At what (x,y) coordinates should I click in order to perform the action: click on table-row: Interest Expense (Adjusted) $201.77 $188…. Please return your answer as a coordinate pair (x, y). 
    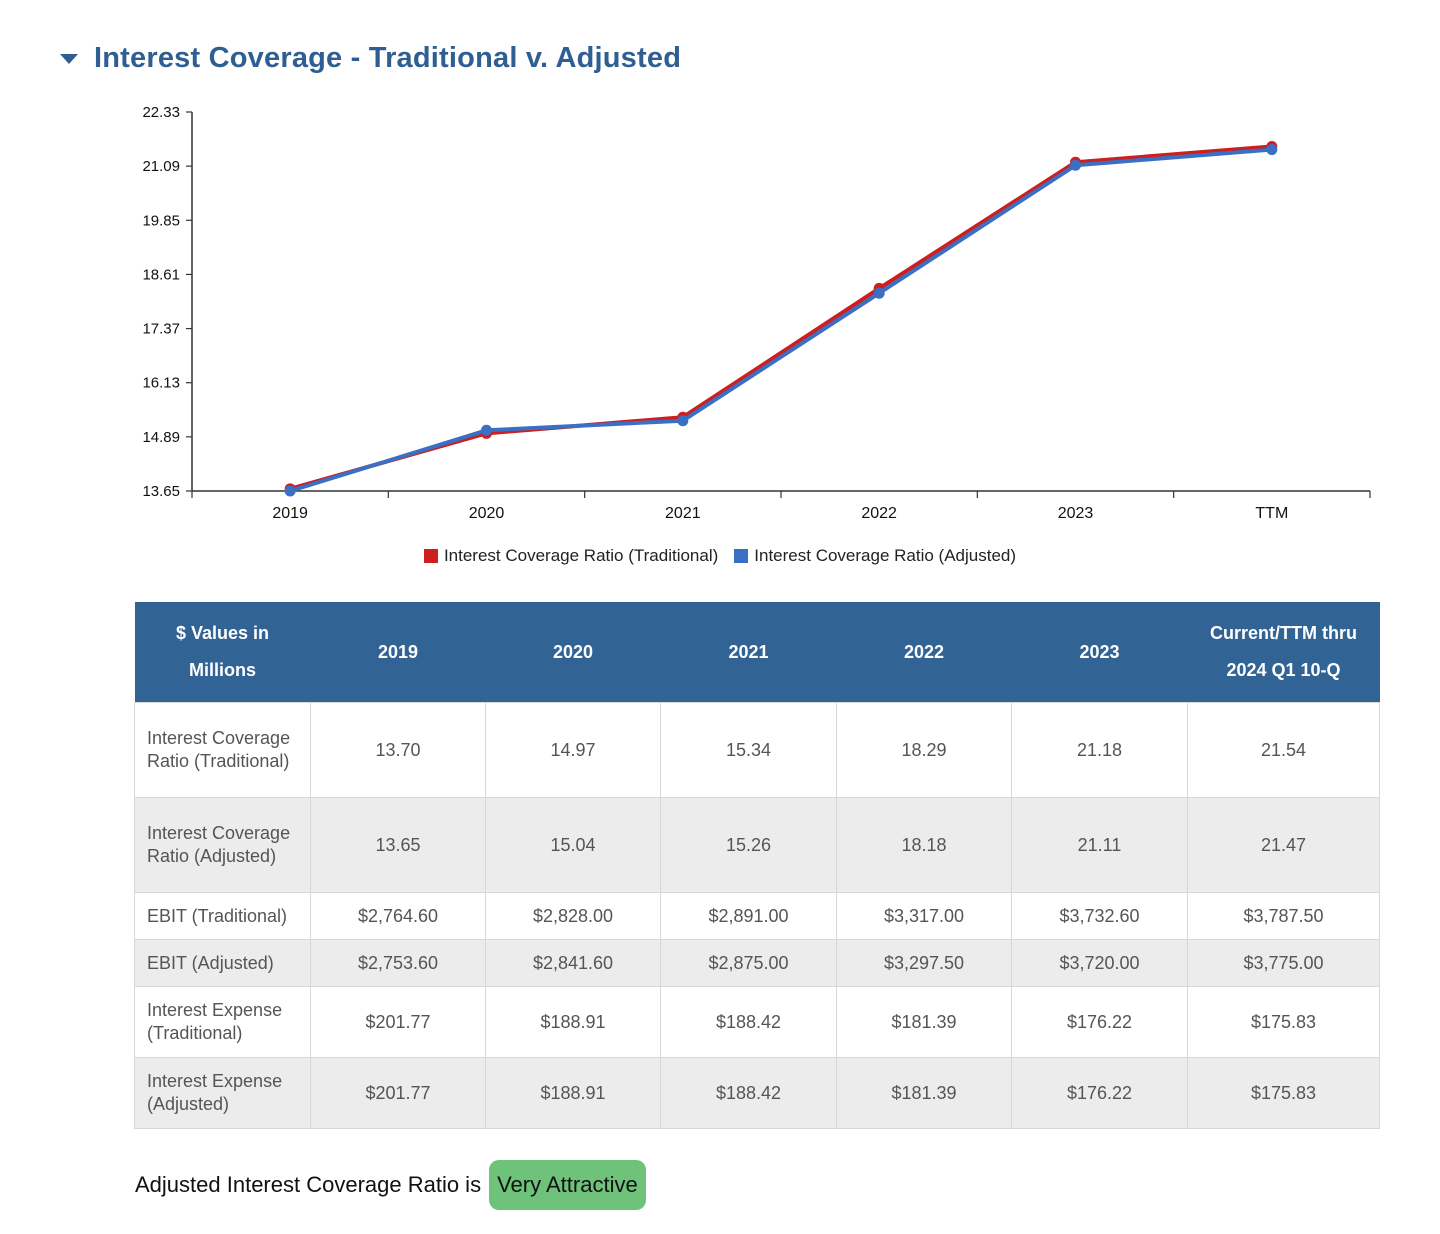
    Looking at the image, I should click on (757, 1093).